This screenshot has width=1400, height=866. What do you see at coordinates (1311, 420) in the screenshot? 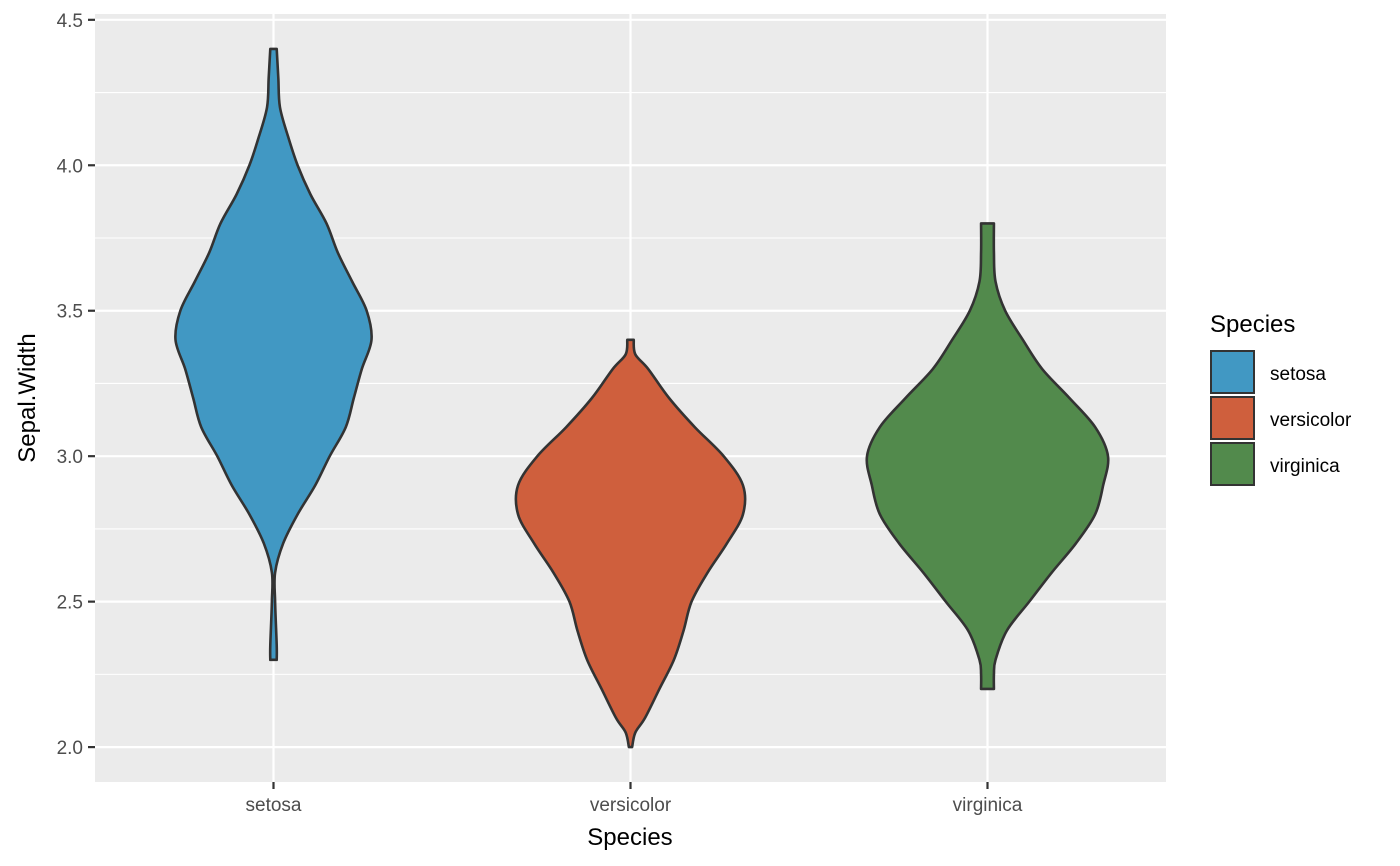
I see `legend-label-versicolor: versicolor` at bounding box center [1311, 420].